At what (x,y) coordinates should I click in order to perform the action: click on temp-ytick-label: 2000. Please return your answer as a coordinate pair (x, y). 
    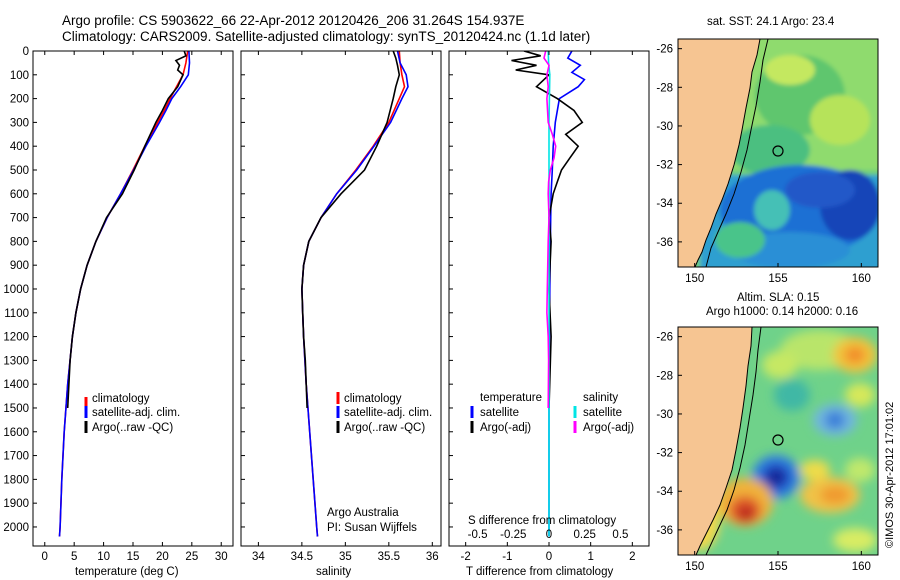
    Looking at the image, I should click on (16, 528).